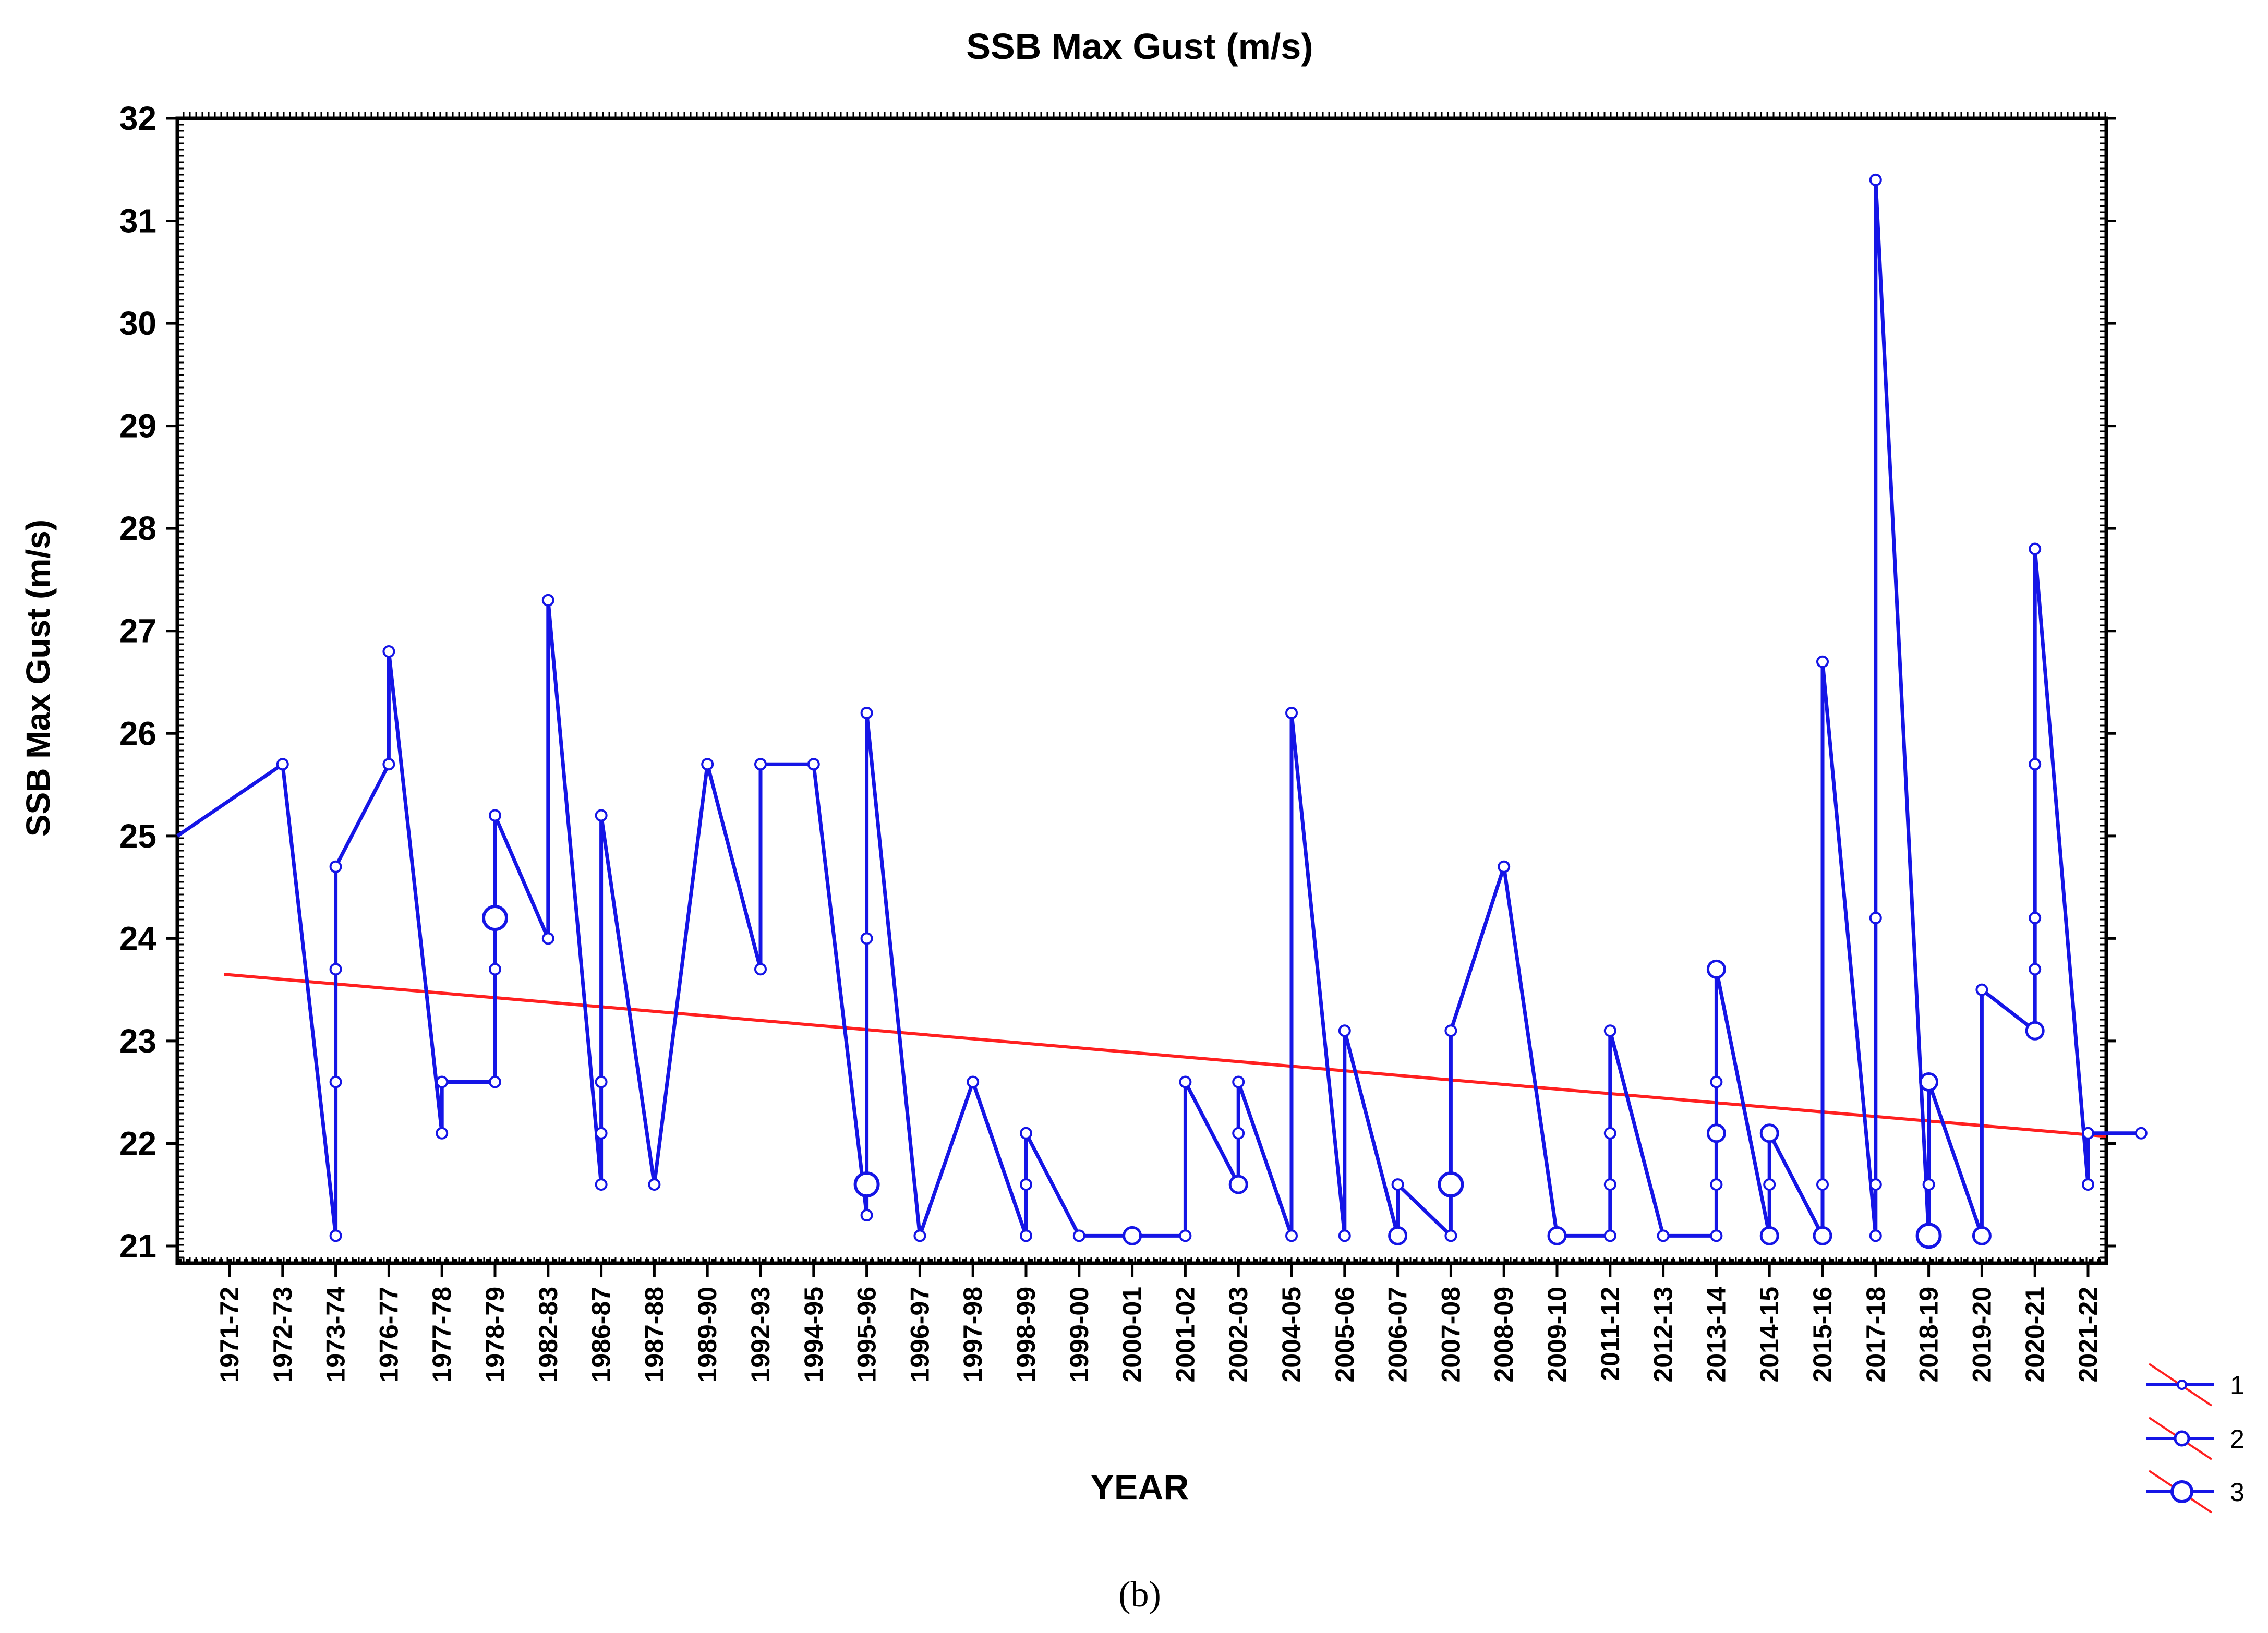 This screenshot has height=1633, width=2268. What do you see at coordinates (137, 426) in the screenshot?
I see `y-tick-label: 29` at bounding box center [137, 426].